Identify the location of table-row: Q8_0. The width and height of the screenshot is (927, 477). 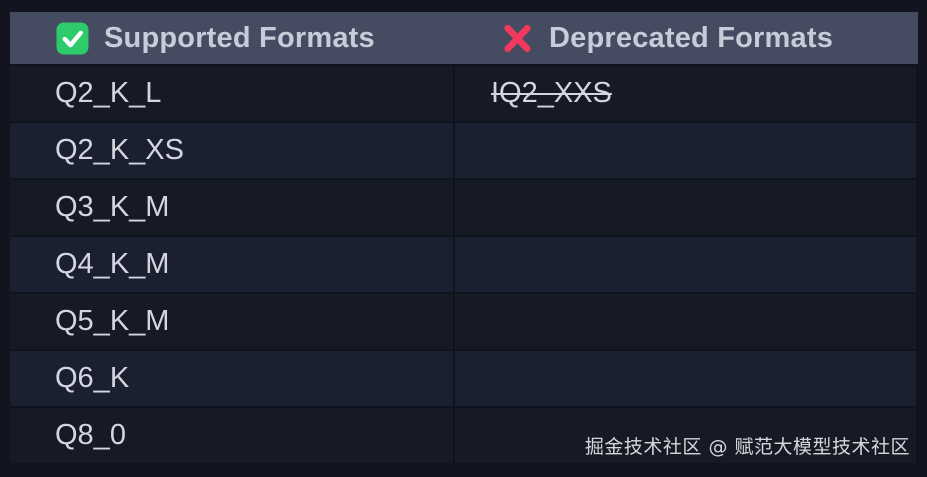
(464, 435).